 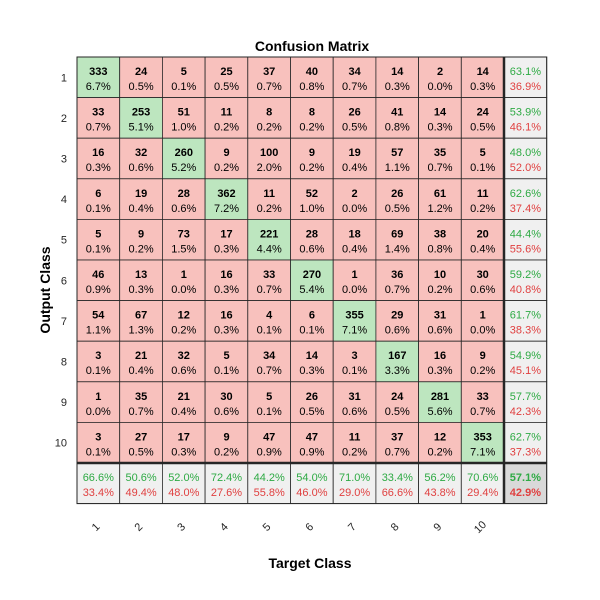 What do you see at coordinates (312, 275) in the screenshot?
I see `cell-count: 270` at bounding box center [312, 275].